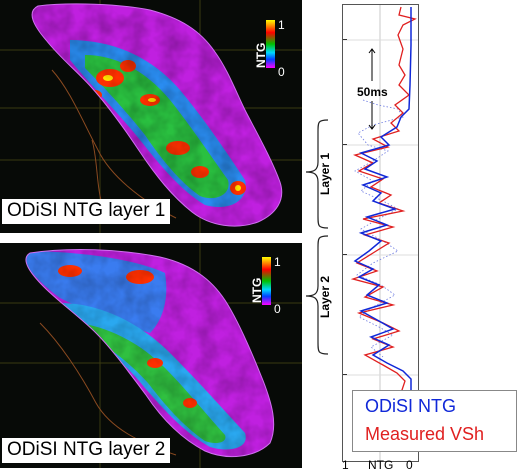  Describe the element at coordinates (317, 237) in the screenshot. I see `layer-braces` at that location.